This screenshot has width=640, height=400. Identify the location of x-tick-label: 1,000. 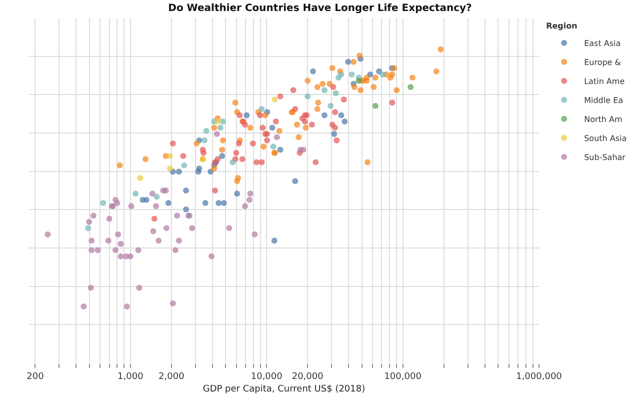
(131, 377).